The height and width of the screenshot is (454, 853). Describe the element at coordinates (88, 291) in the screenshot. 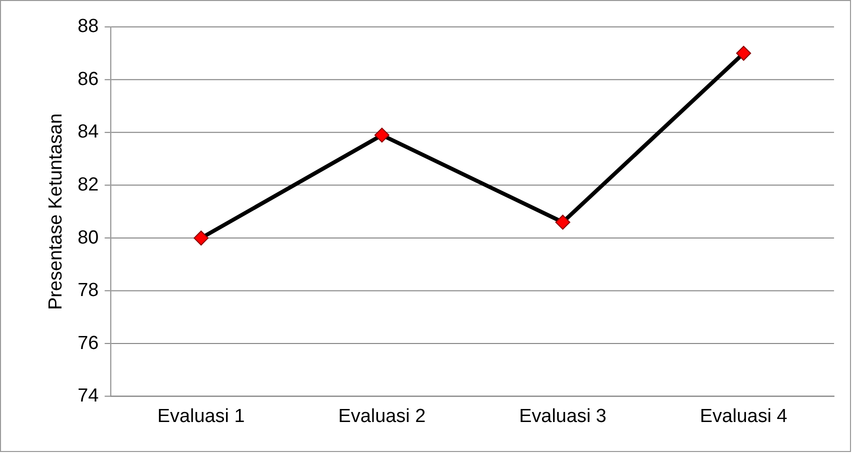

I see `y-tick-label: 78` at that location.